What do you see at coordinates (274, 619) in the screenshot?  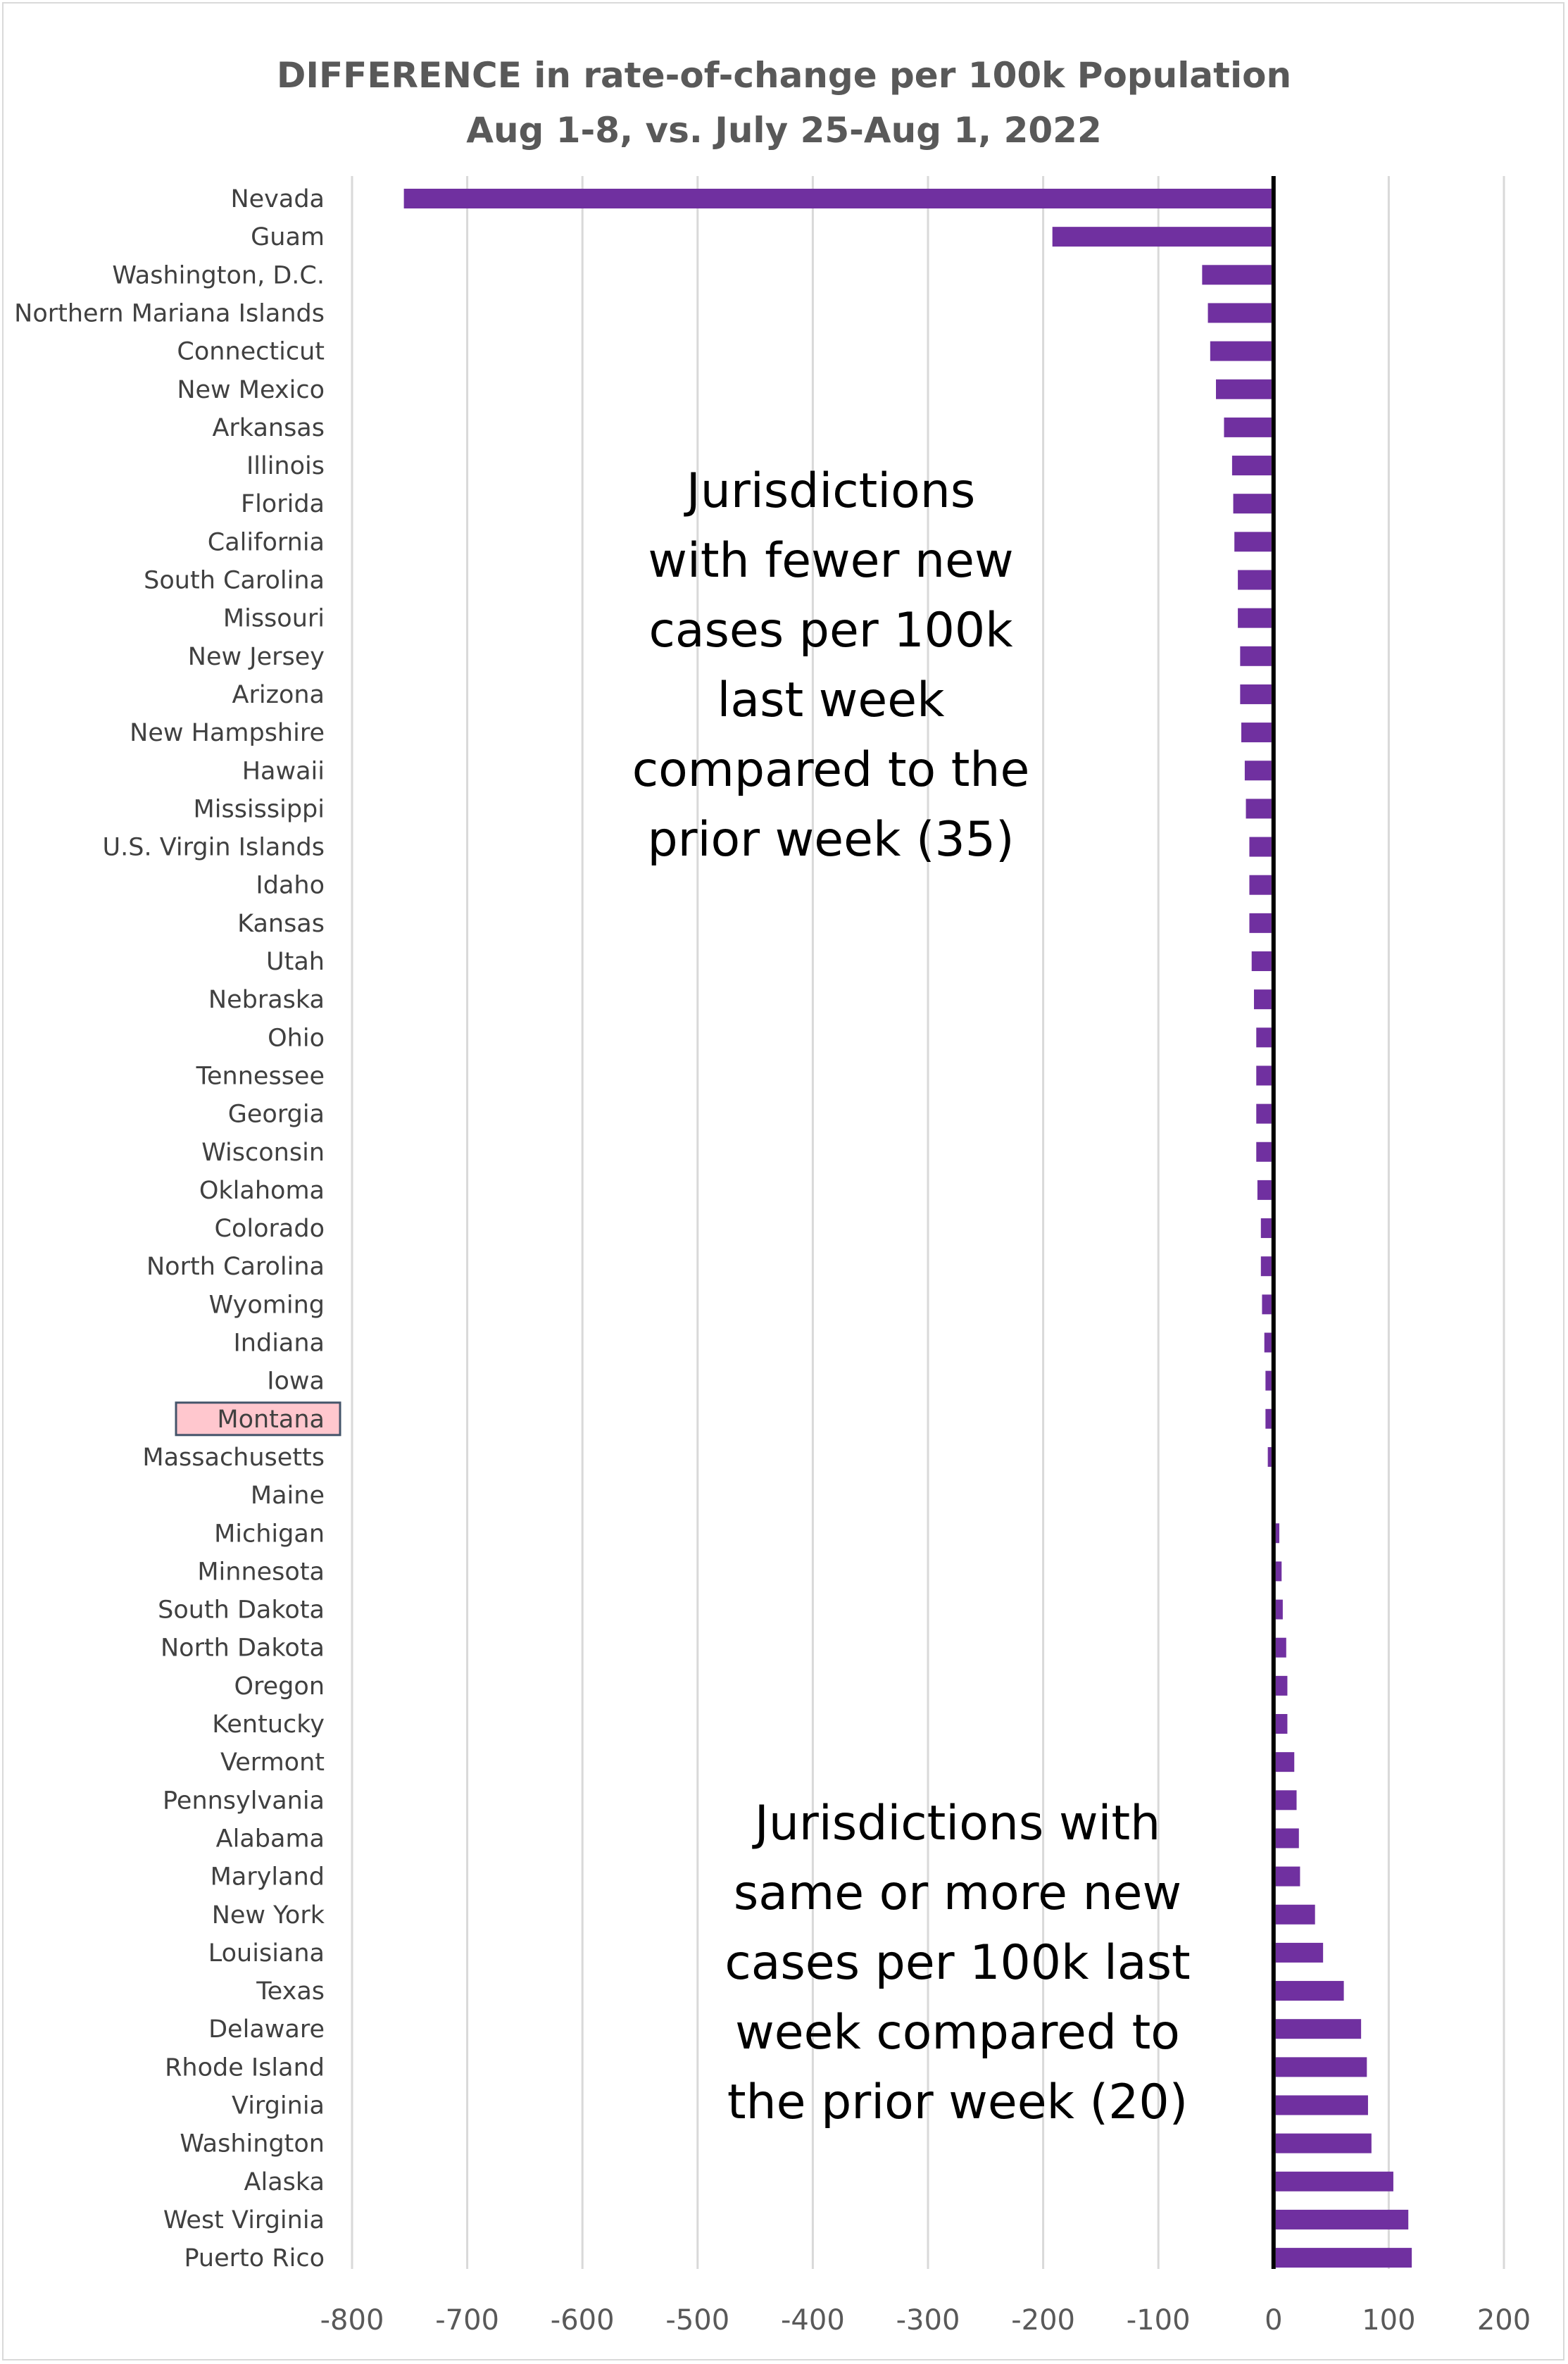 I see `category-label: Missouri` at bounding box center [274, 619].